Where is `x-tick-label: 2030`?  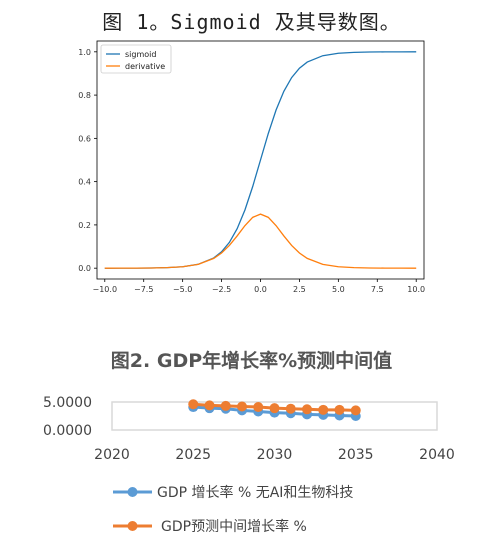 x-tick-label: 2030 is located at coordinates (275, 455).